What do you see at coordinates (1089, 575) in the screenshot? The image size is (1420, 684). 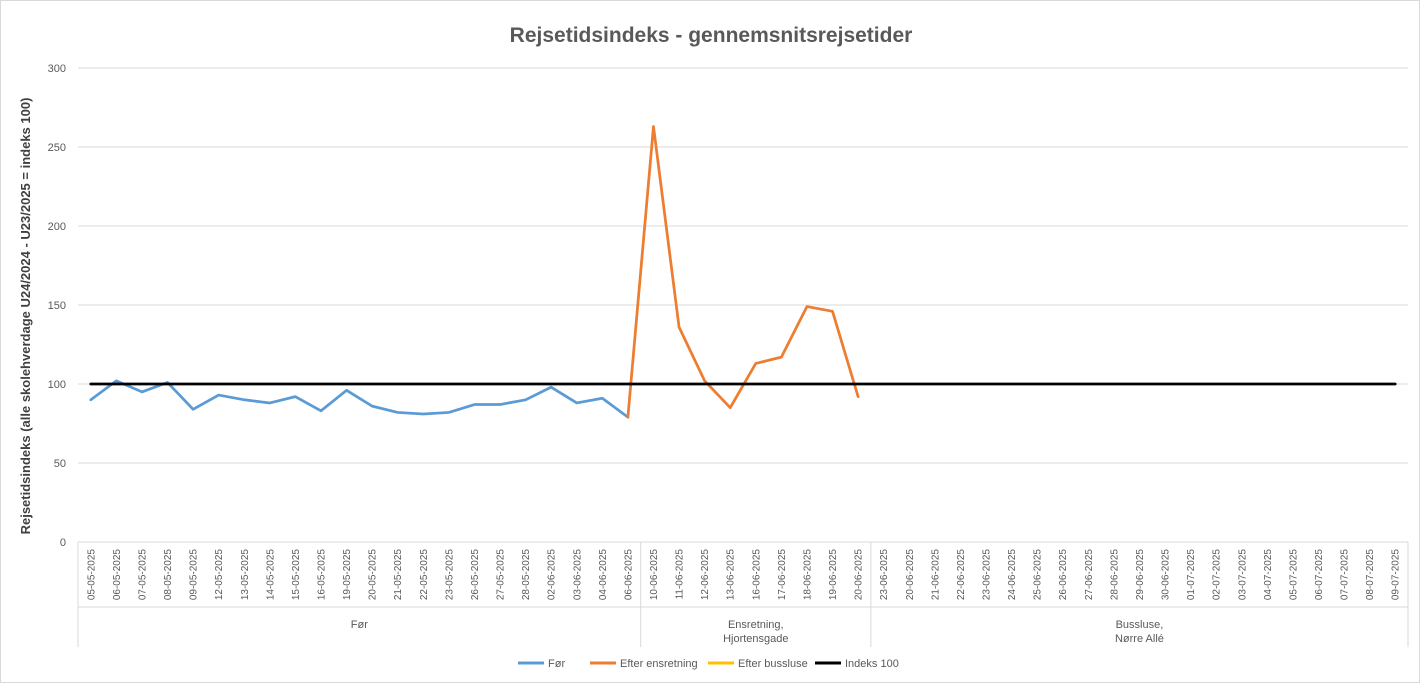 I see `x-tick-label: 27-06-2025` at bounding box center [1089, 575].